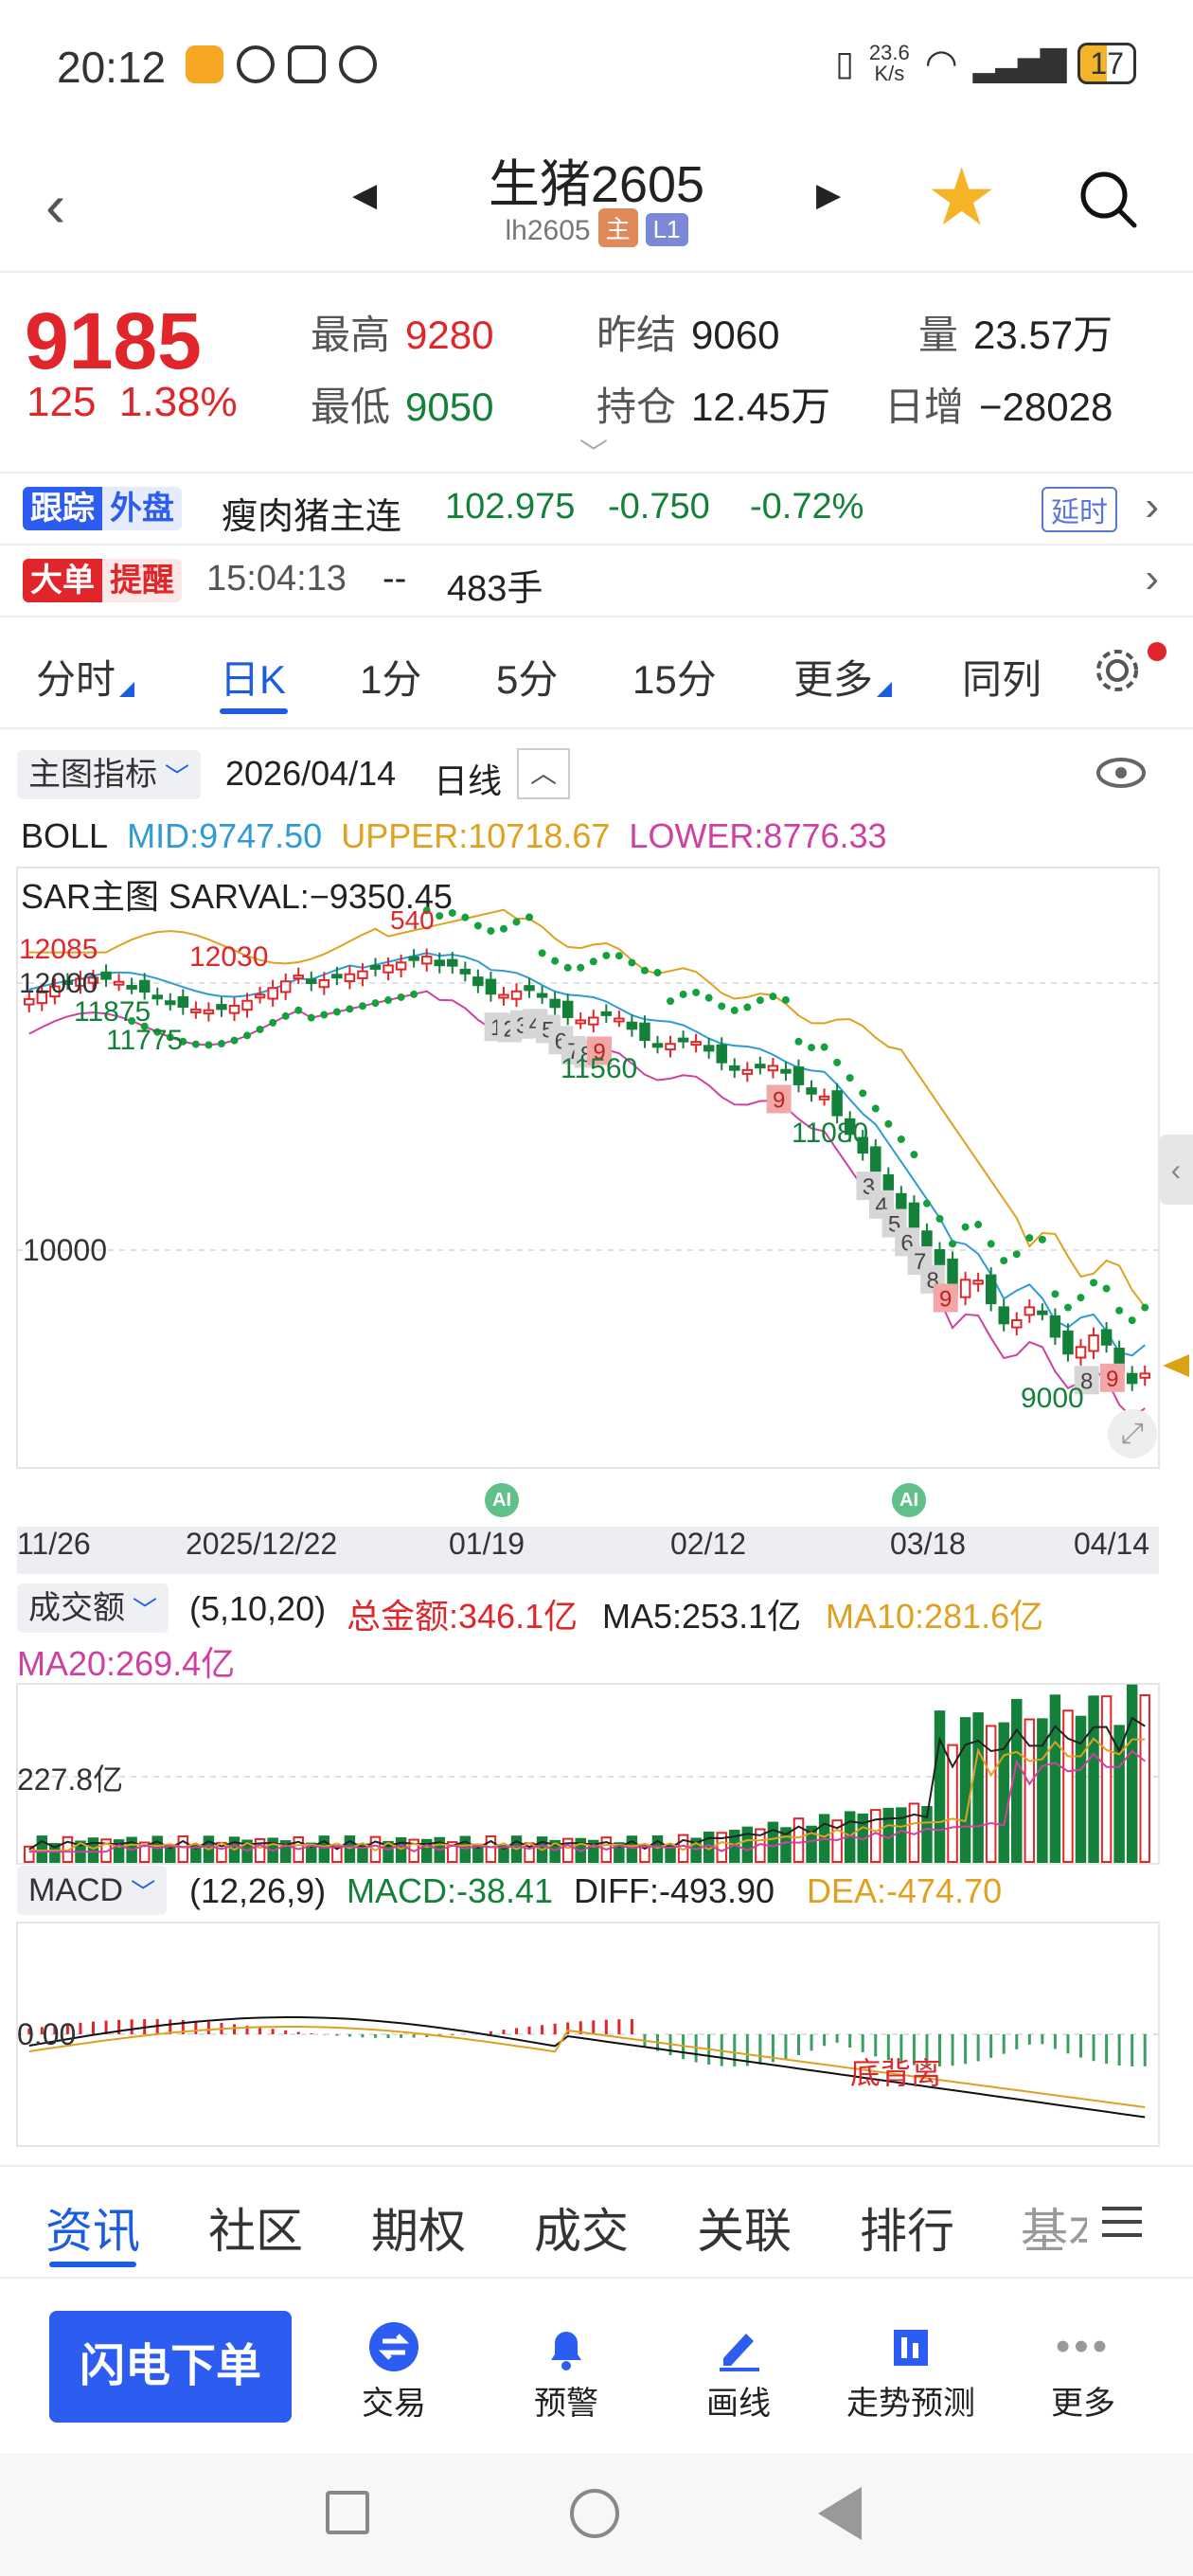 This screenshot has width=1193, height=2576. I want to click on search-icon, so click(1107, 199).